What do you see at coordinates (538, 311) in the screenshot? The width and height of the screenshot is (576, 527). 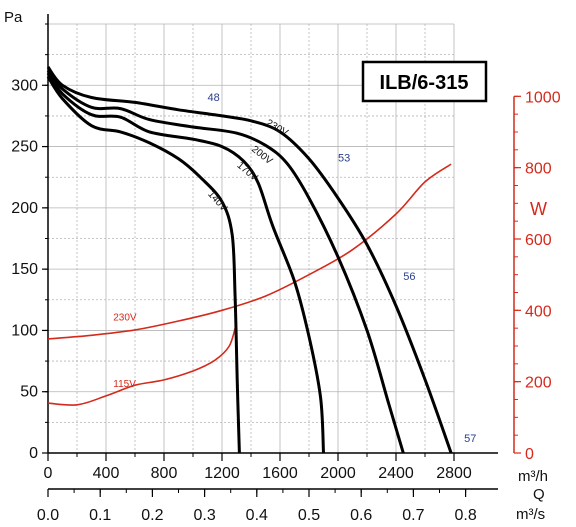 I see `y-right-tick-label: 400` at bounding box center [538, 311].